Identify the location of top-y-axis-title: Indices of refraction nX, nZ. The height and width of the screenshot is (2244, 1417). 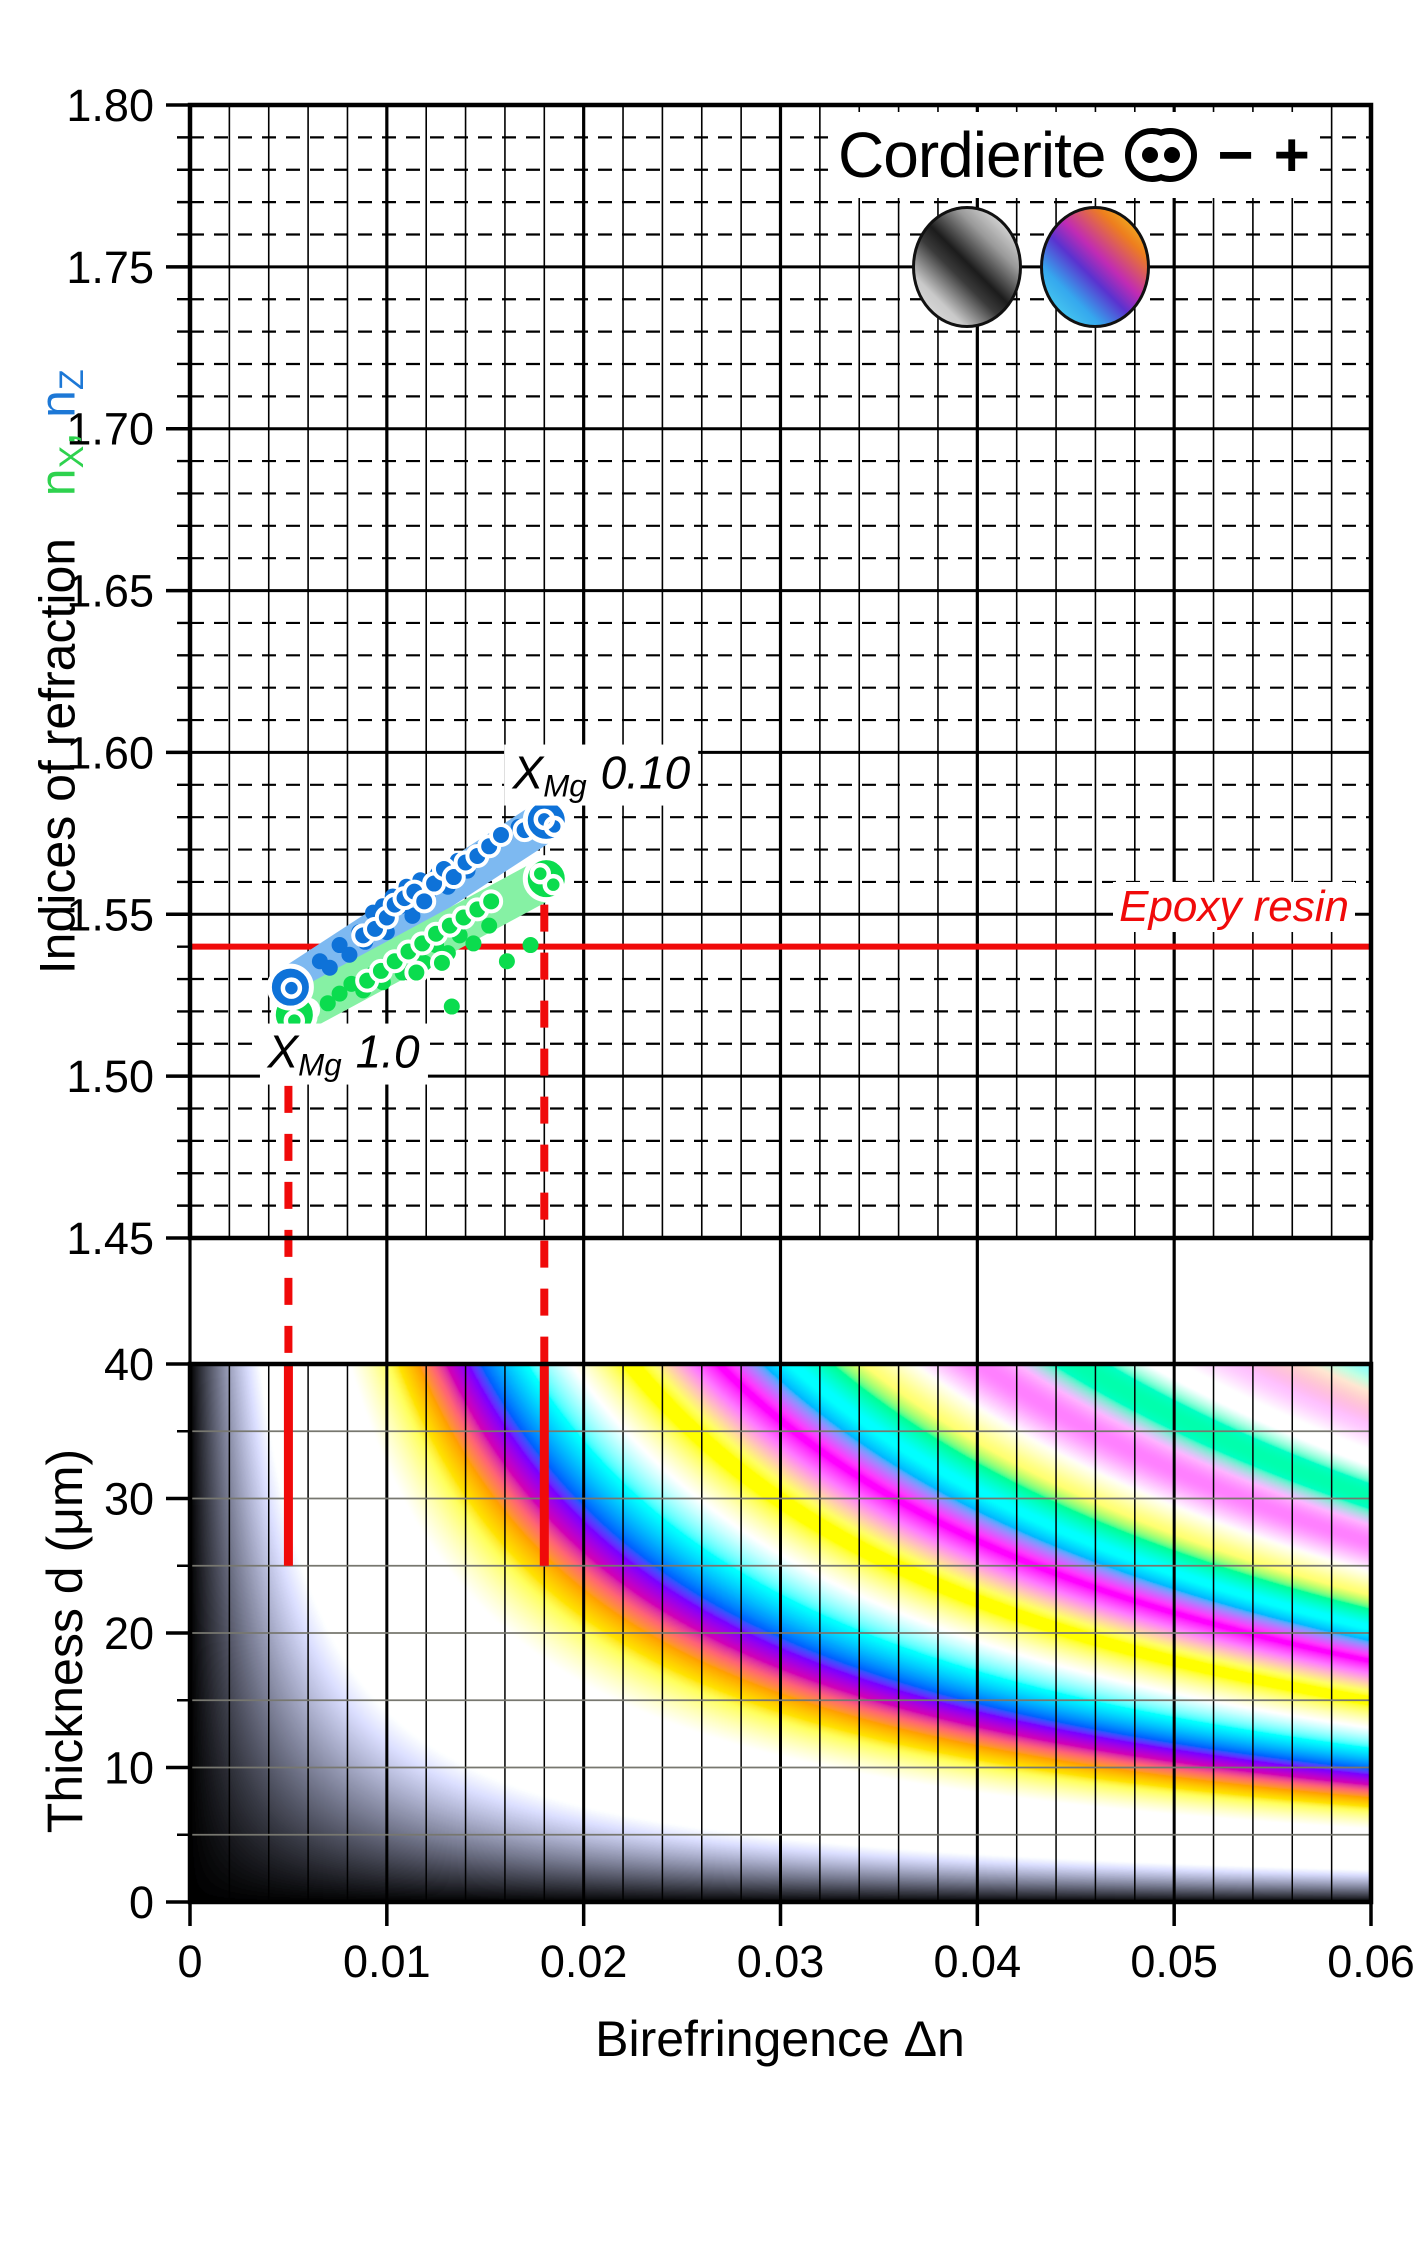
(60, 672).